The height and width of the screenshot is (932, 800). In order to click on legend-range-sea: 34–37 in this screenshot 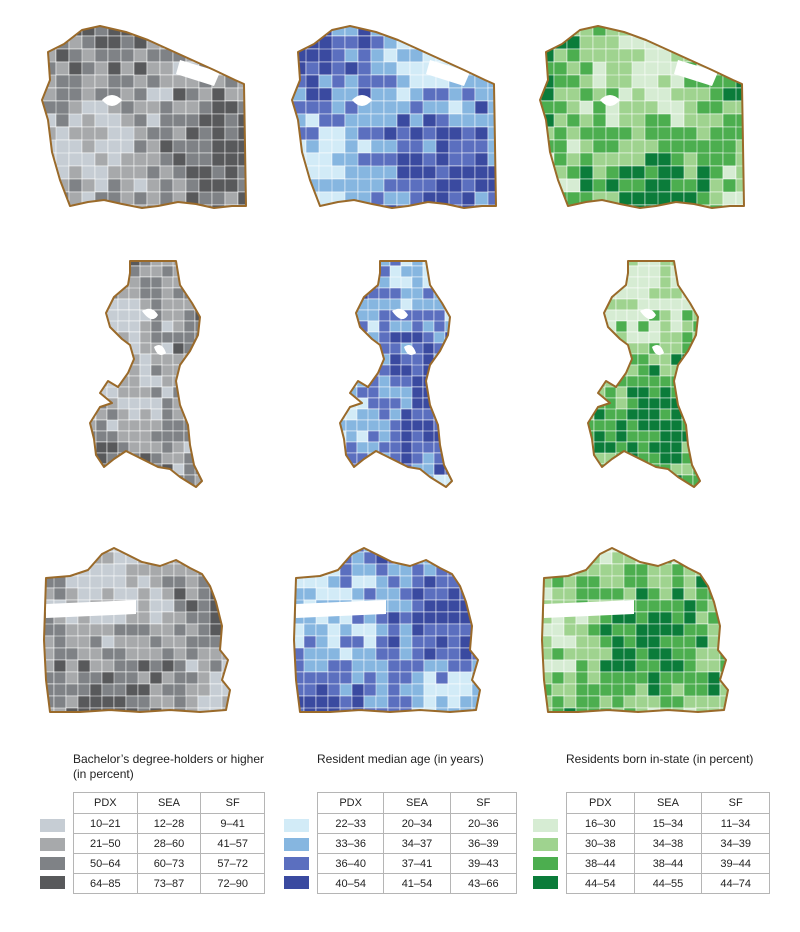, I will do `click(417, 843)`.